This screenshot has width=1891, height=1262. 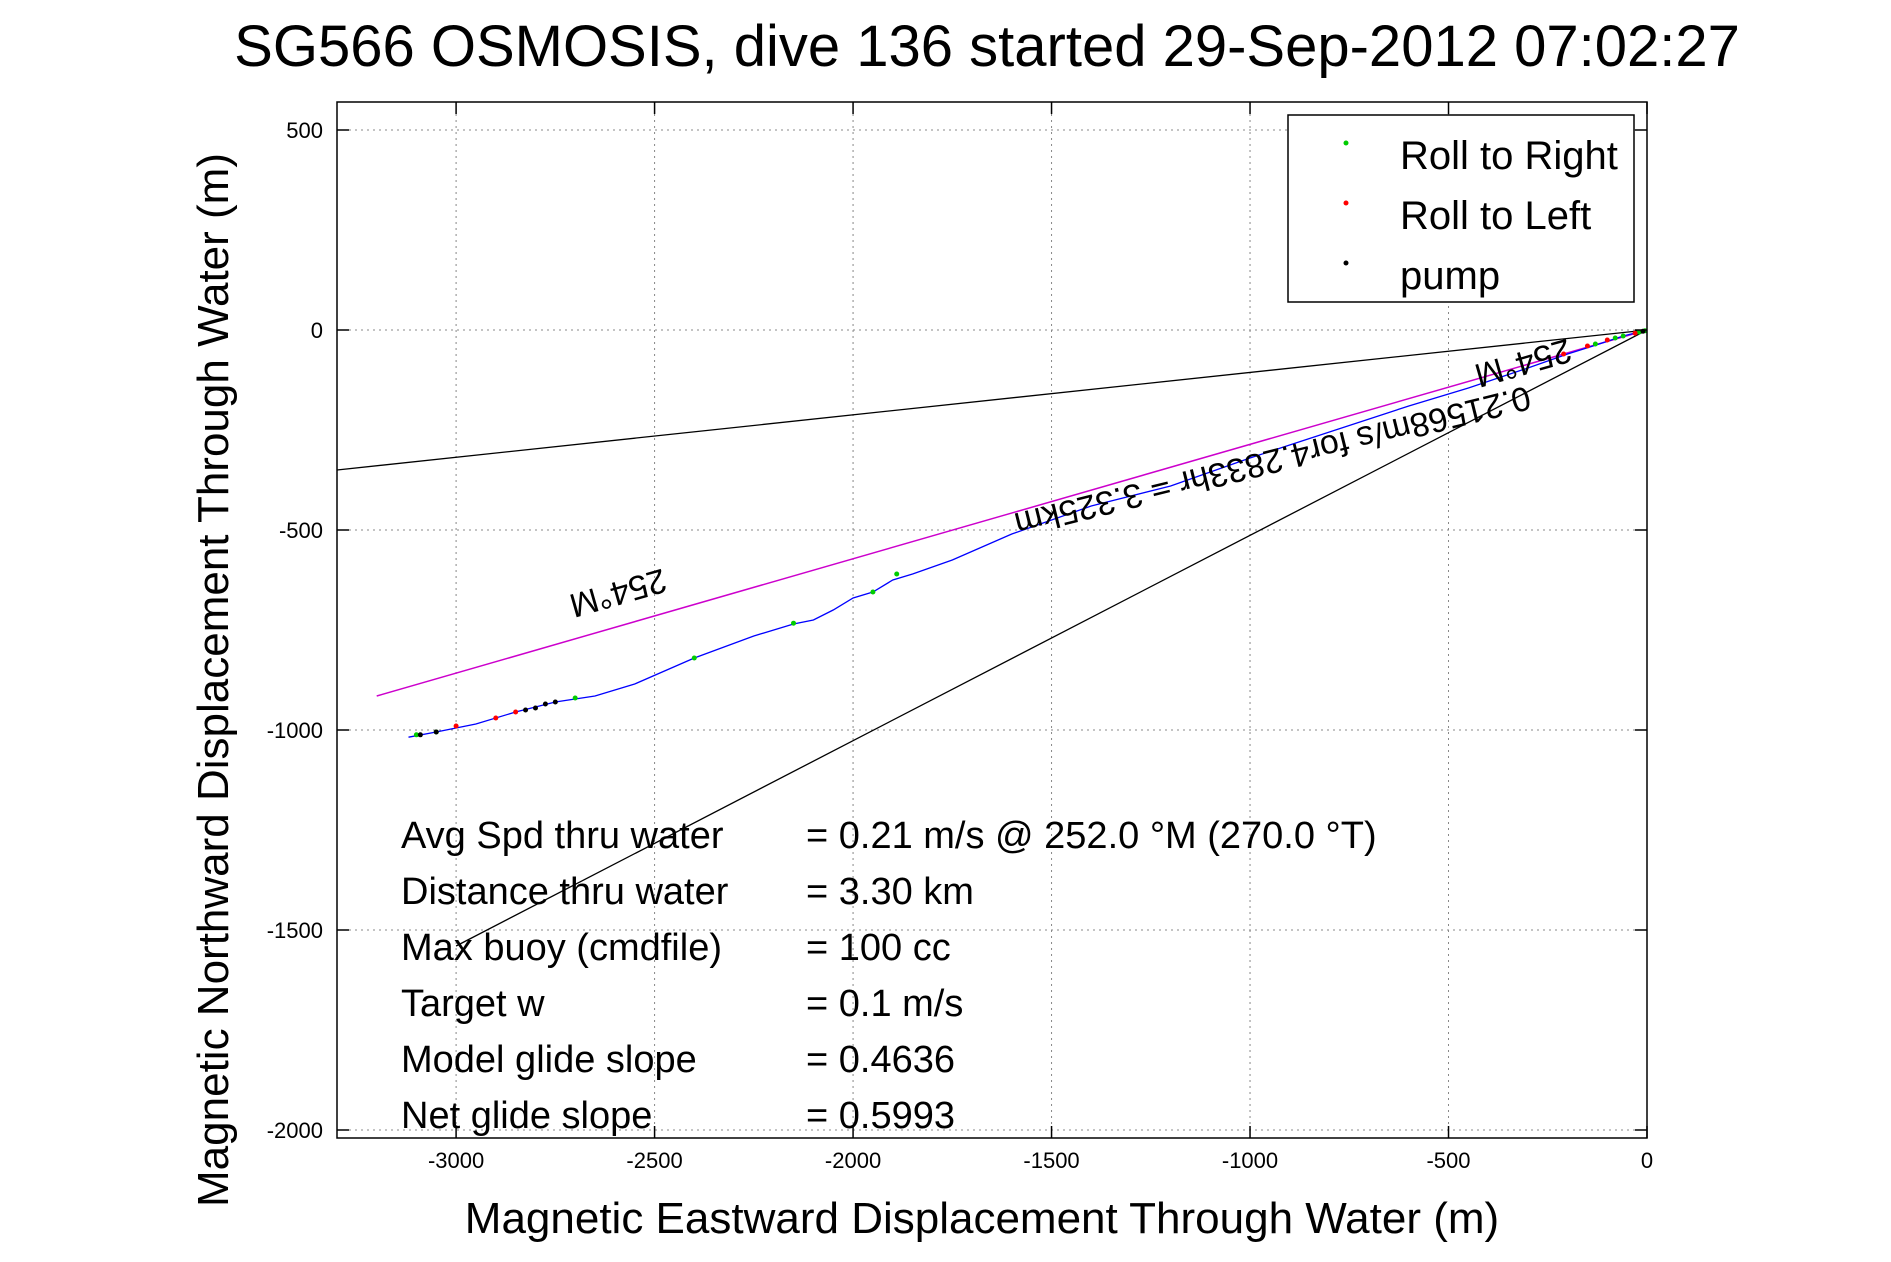 I want to click on legend-box, so click(x=1461, y=208).